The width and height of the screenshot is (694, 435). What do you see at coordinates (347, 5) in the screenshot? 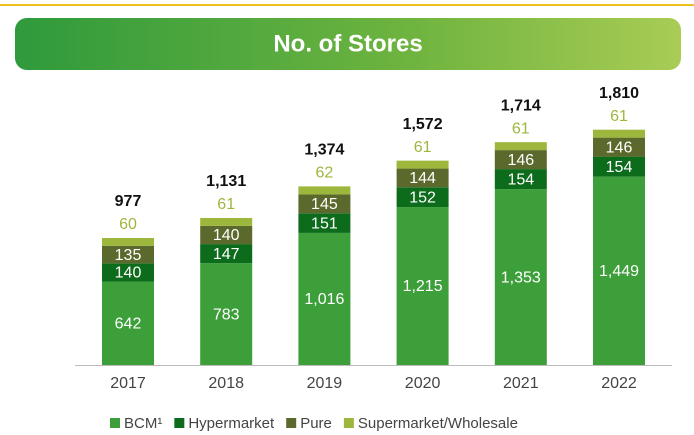
I see `top-rule` at bounding box center [347, 5].